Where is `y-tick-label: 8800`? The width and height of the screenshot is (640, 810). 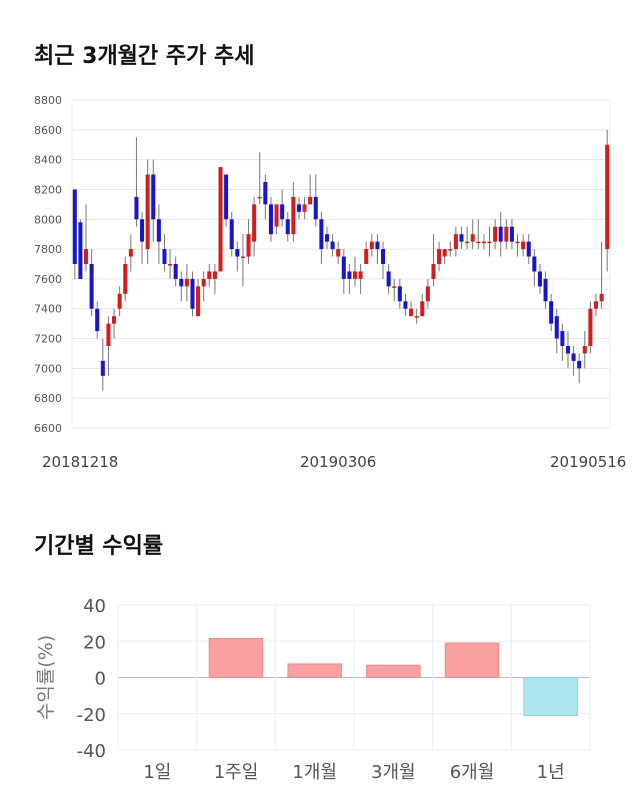 y-tick-label: 8800 is located at coordinates (48, 100).